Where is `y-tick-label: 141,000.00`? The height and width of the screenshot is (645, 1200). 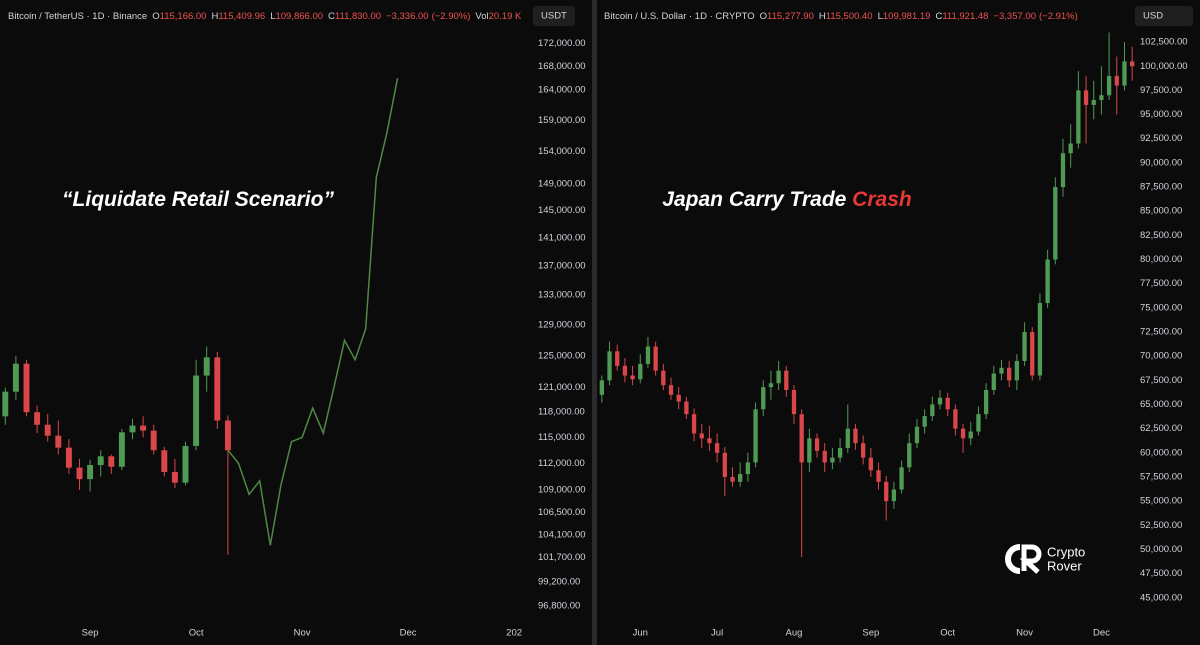 y-tick-label: 141,000.00 is located at coordinates (562, 238).